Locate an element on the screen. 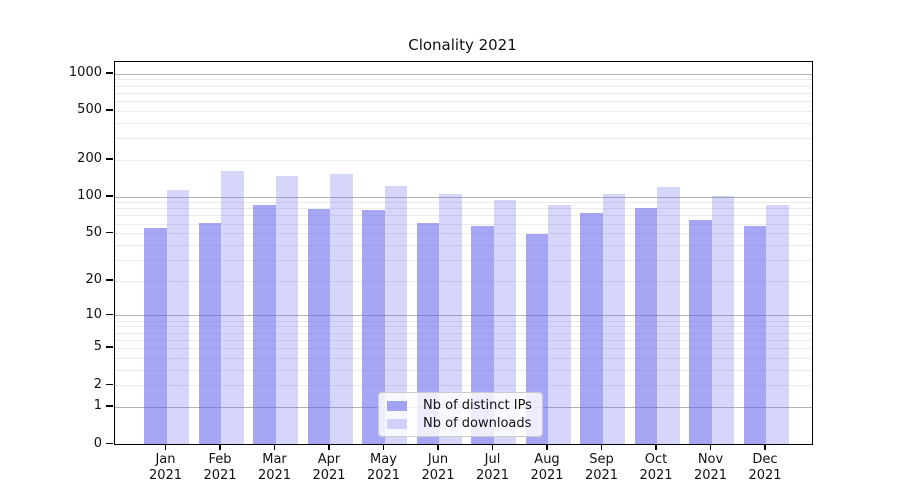 The width and height of the screenshot is (900, 500). legend-label-downloads: Nb of downloads is located at coordinates (477, 423).